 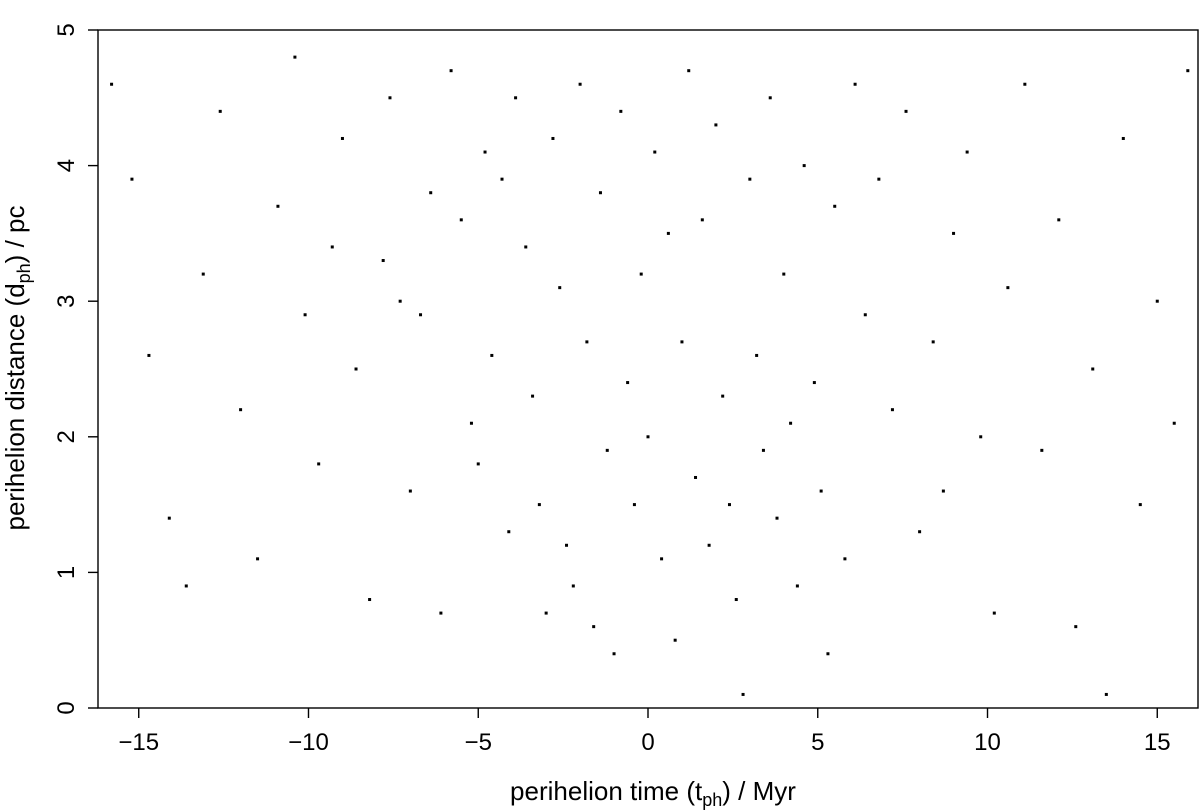 I want to click on x-tick-label: −10, so click(x=308, y=742).